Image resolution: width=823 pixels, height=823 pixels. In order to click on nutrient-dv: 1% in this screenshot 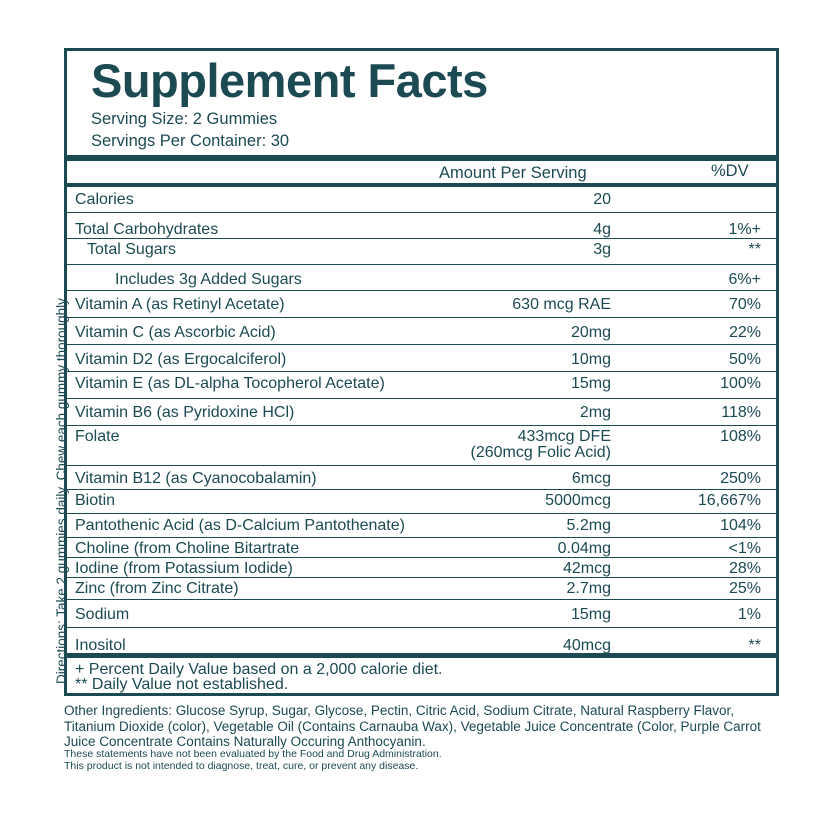, I will do `click(749, 614)`.